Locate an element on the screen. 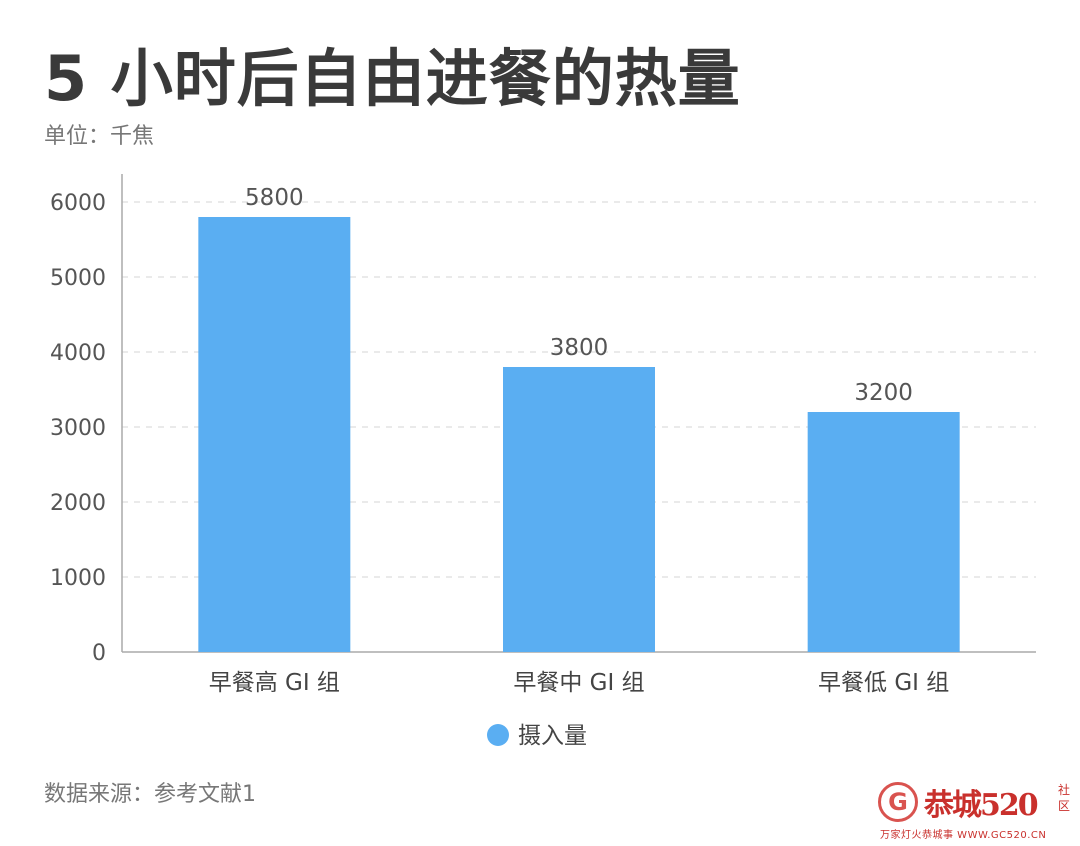 The height and width of the screenshot is (846, 1080). watermark-brand: 恭城520 is located at coordinates (981, 805).